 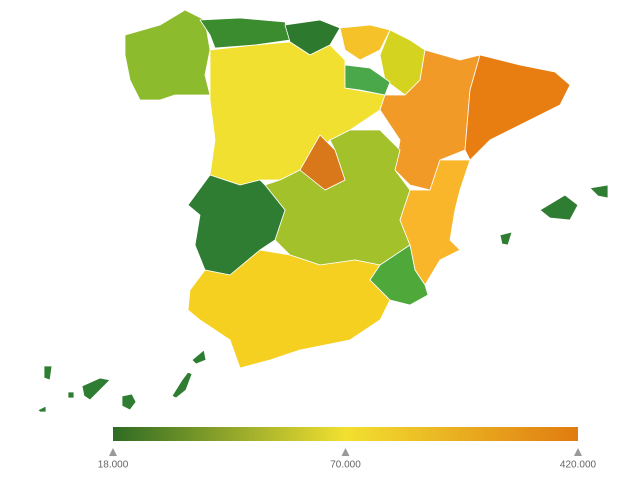 What do you see at coordinates (113, 465) in the screenshot?
I see `scale-tick-label: 18.000` at bounding box center [113, 465].